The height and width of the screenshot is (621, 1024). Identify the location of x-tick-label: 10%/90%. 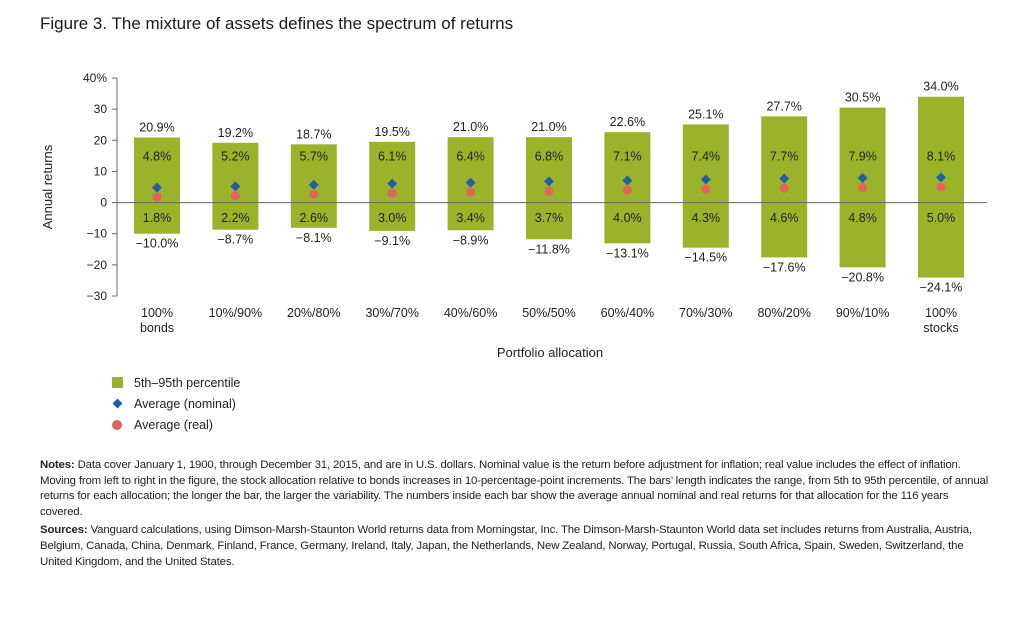
(236, 313).